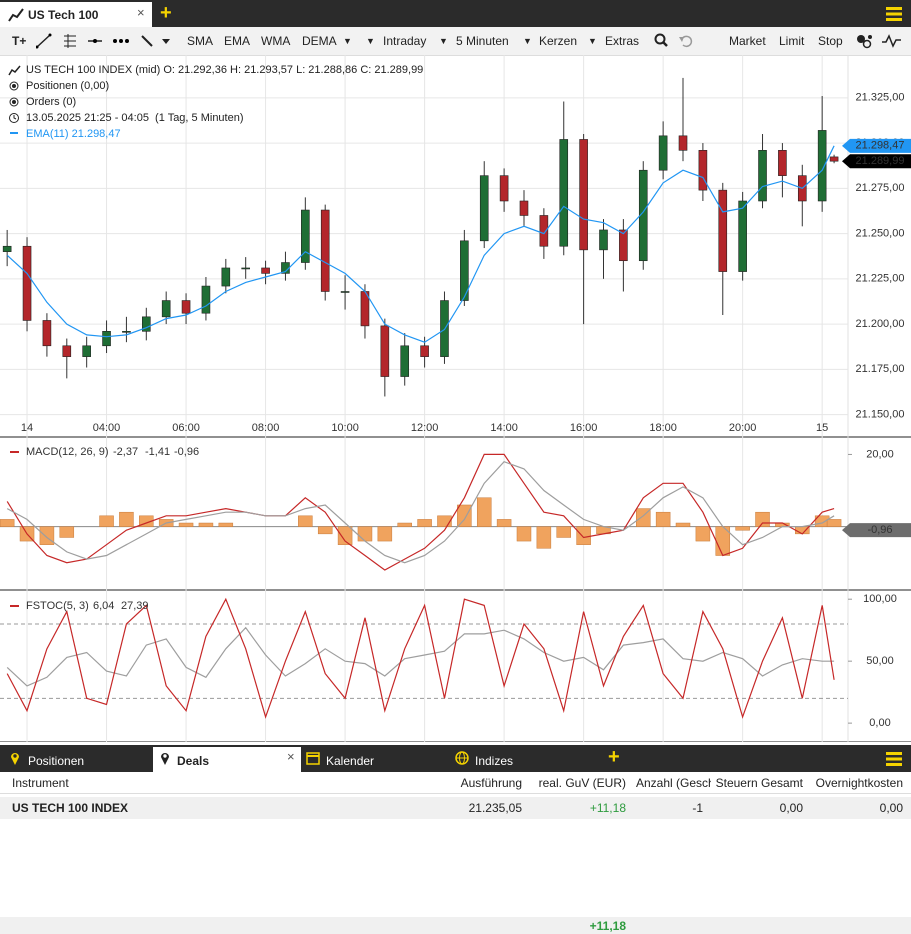 The height and width of the screenshot is (934, 911). Describe the element at coordinates (392, 70) in the screenshot. I see `ohlc: C: 21.289,99` at that location.